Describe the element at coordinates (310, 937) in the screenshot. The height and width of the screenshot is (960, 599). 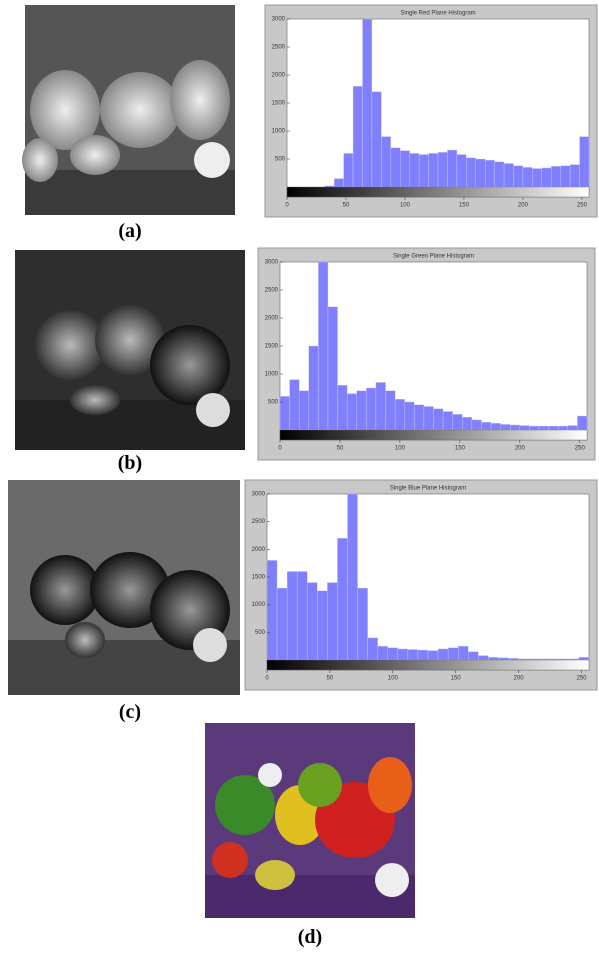
I see `caption: (d)` at that location.